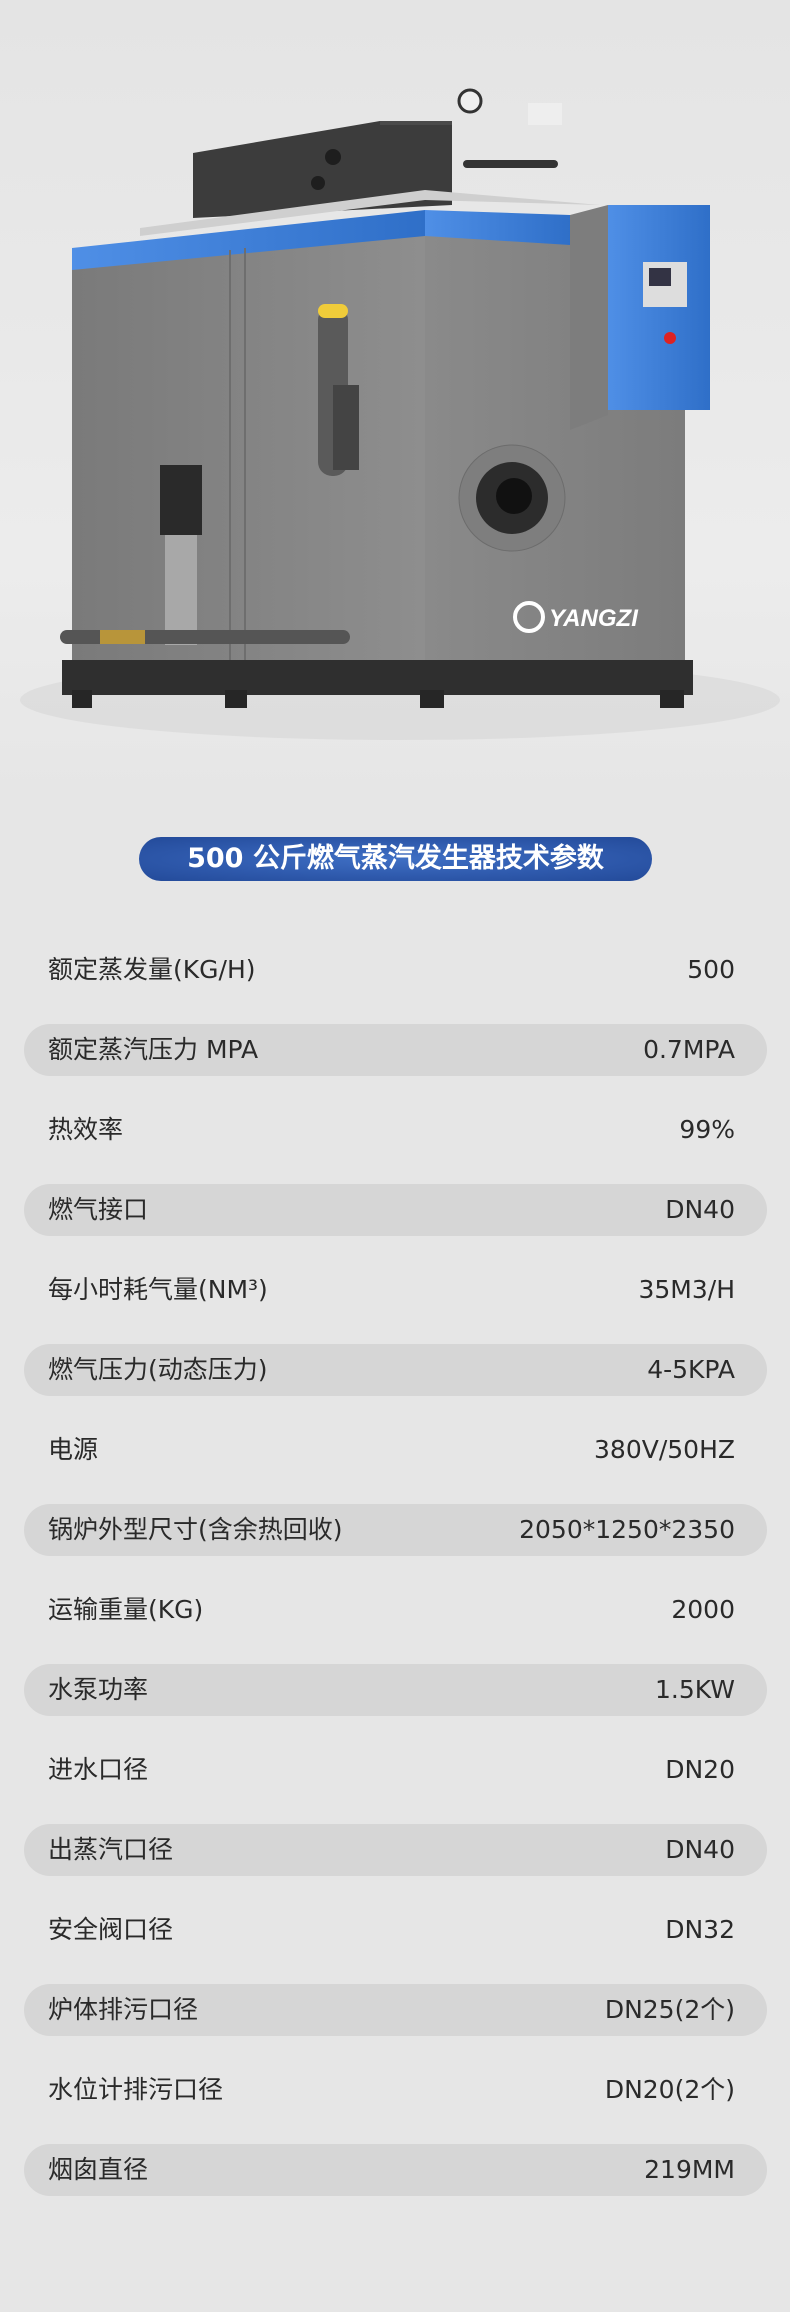  What do you see at coordinates (395, 1930) in the screenshot?
I see `spec-row: 安全阀口径 DN32` at bounding box center [395, 1930].